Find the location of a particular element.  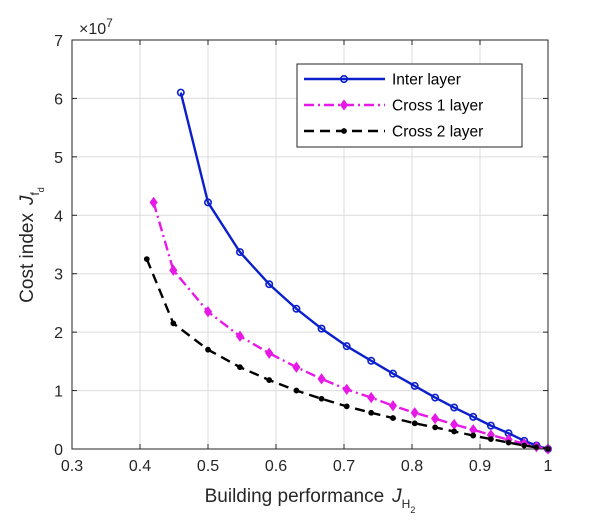

x-axis-title-subscript: H is located at coordinates (406, 504).